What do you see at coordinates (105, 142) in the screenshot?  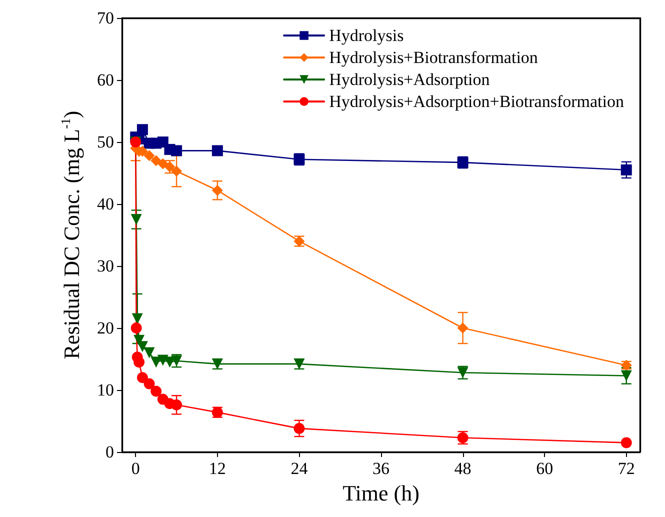 I see `y-tick-label: 50` at bounding box center [105, 142].